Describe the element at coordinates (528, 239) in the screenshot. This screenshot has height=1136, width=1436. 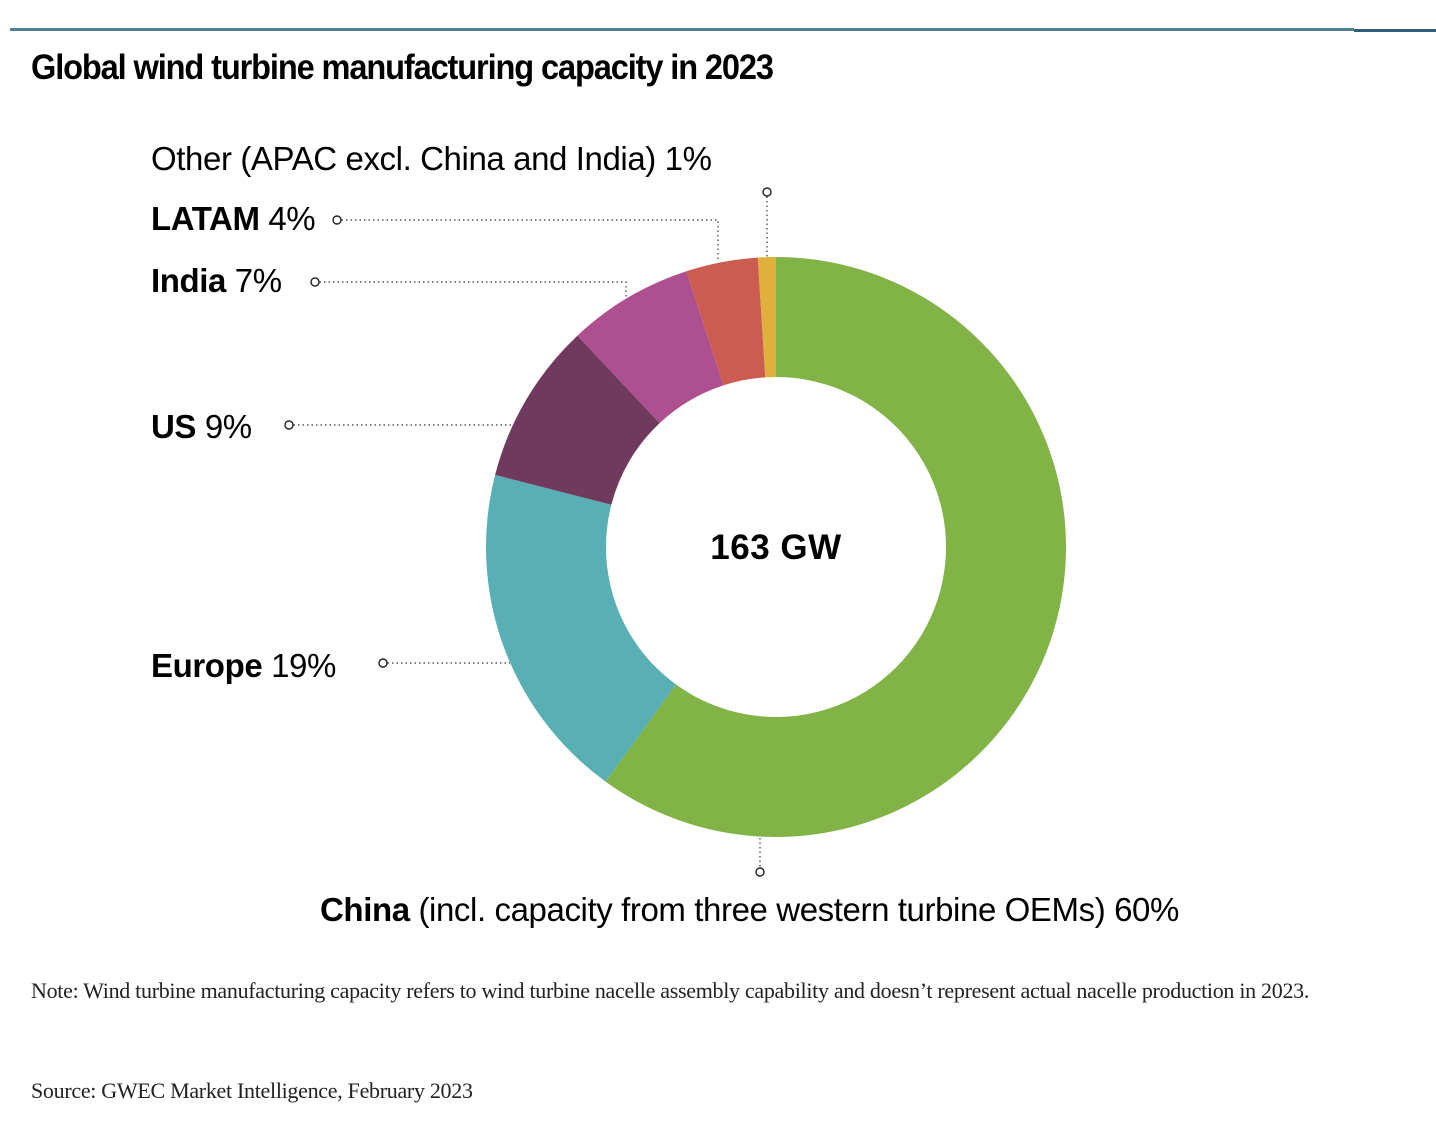
I see `leader-line-latam` at that location.